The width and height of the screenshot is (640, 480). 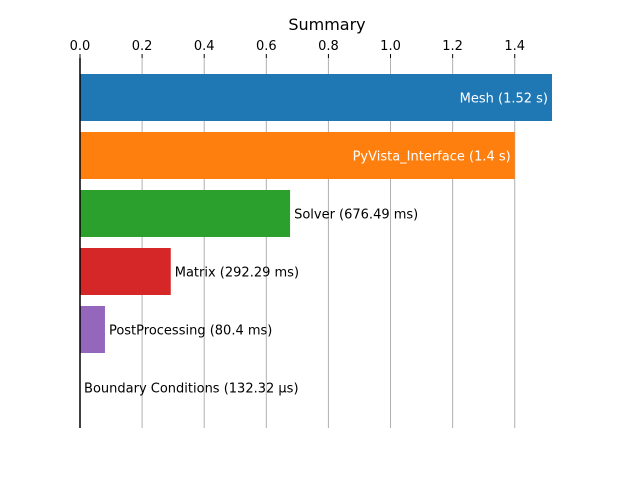 What do you see at coordinates (328, 46) in the screenshot?
I see `x-tick-label: 0.8` at bounding box center [328, 46].